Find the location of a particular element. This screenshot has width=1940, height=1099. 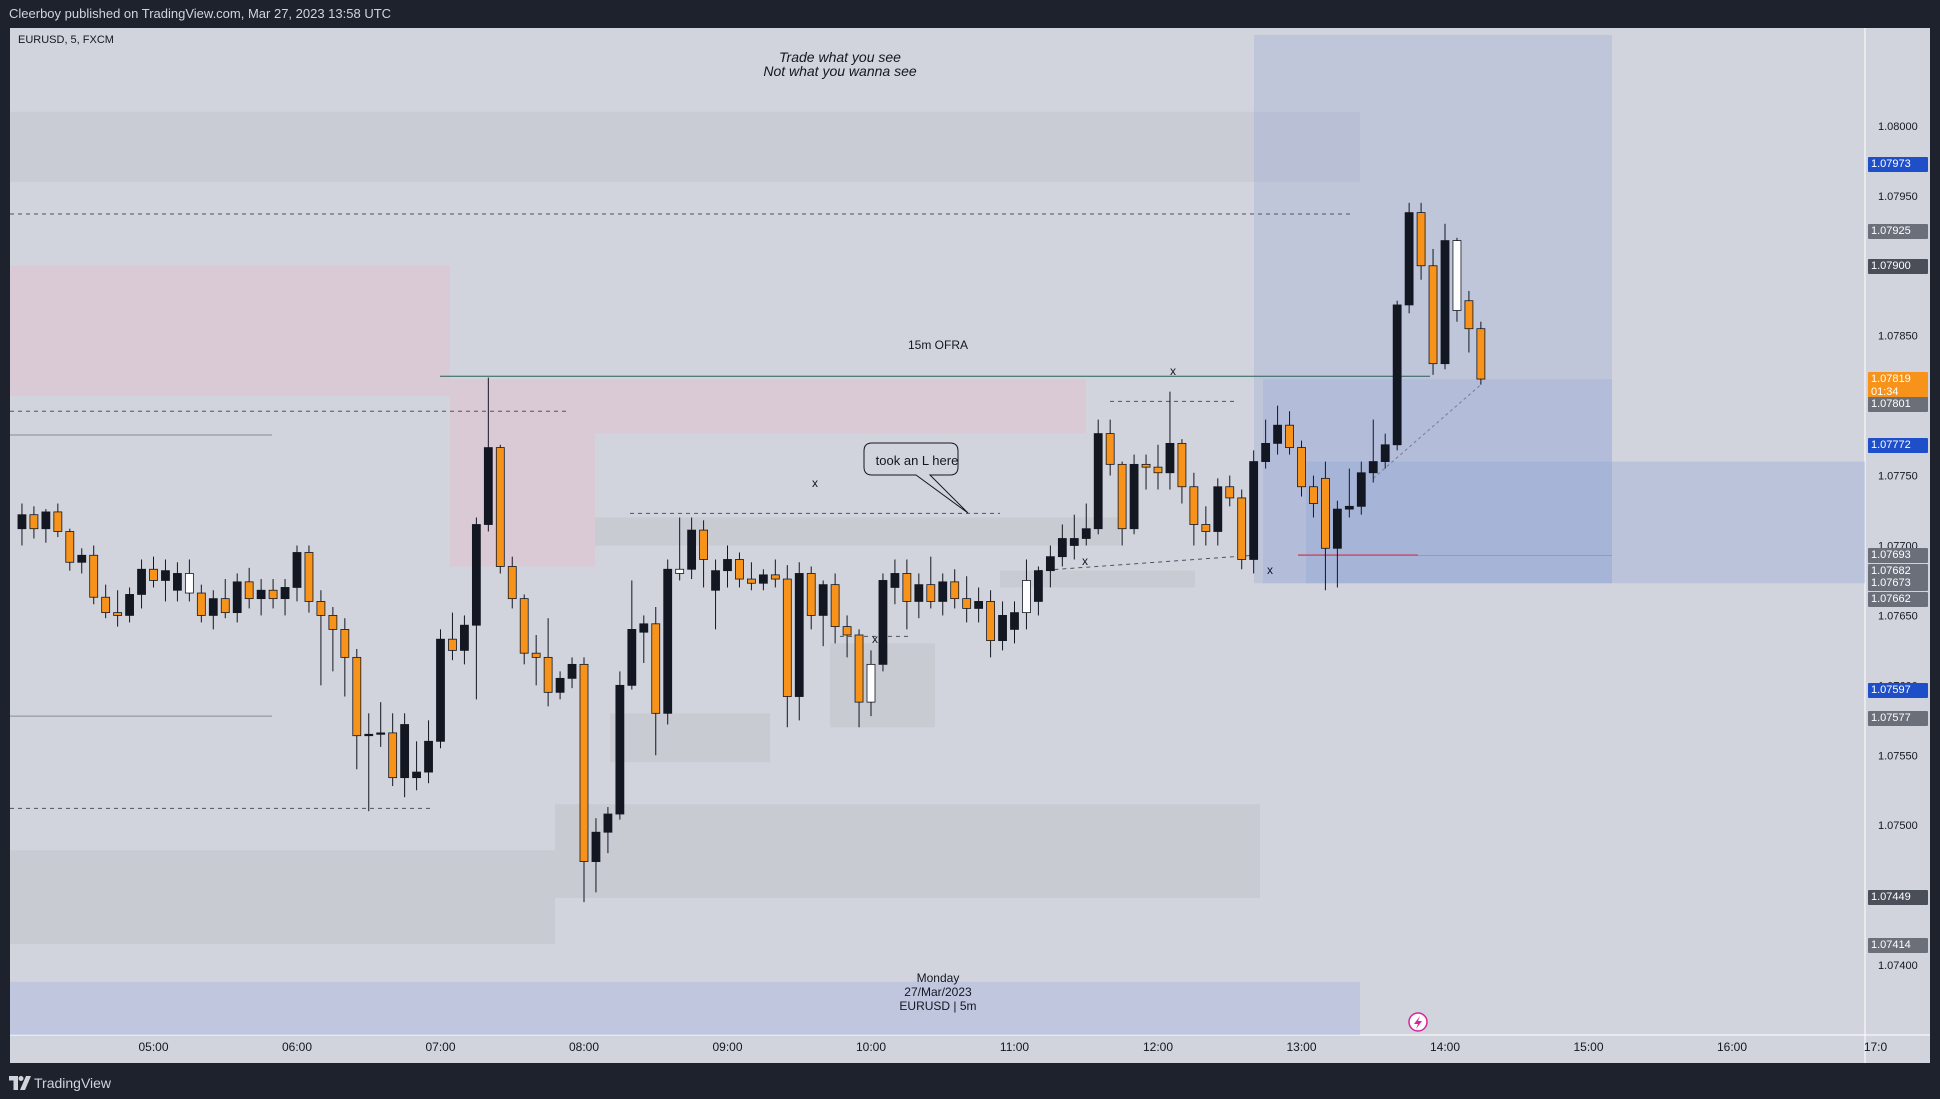

price-label: 1.07449 is located at coordinates (1898, 897).